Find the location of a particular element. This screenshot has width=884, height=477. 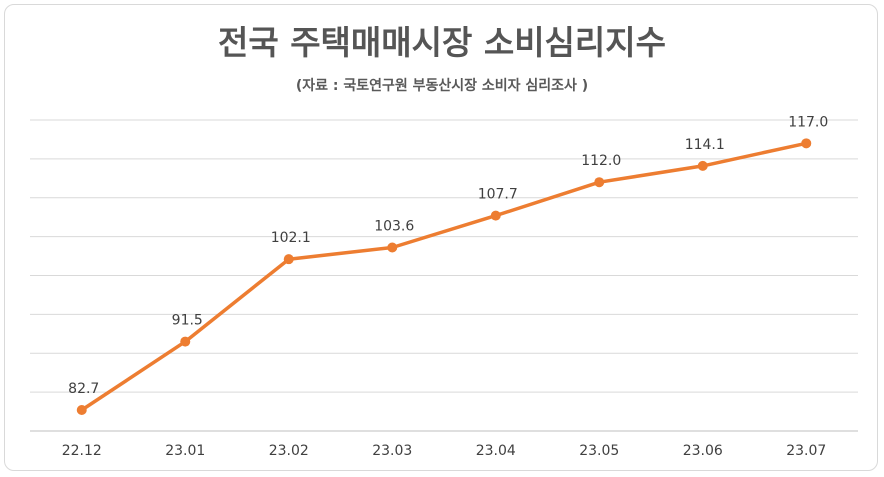

x-axis-ticks: 22.12 23.01 23.02 23.03 23.04 23.05 23.06 23.07 is located at coordinates (444, 451).